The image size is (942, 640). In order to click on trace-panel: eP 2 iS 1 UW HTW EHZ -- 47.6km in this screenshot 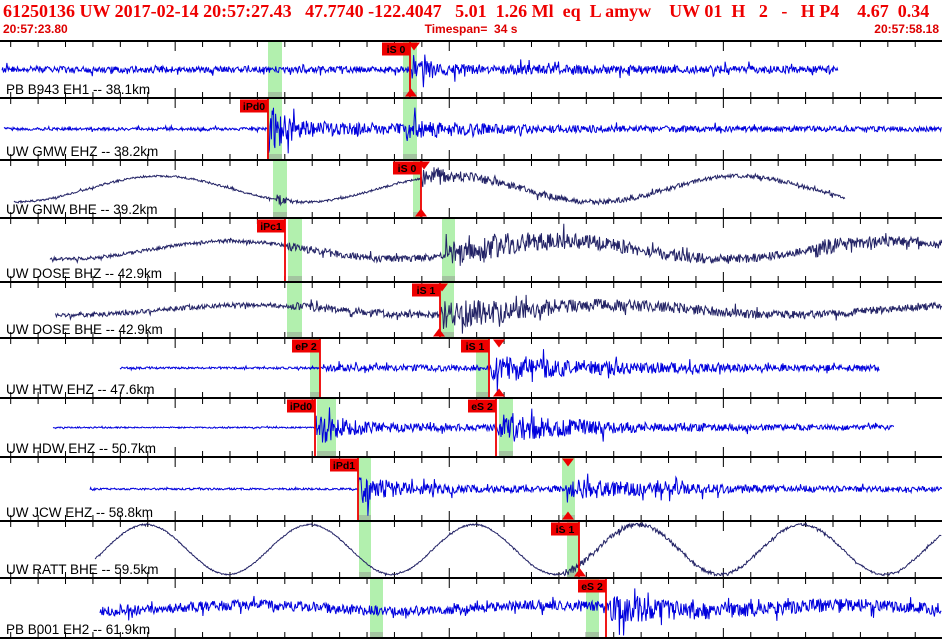, I will do `click(443, 368)`.